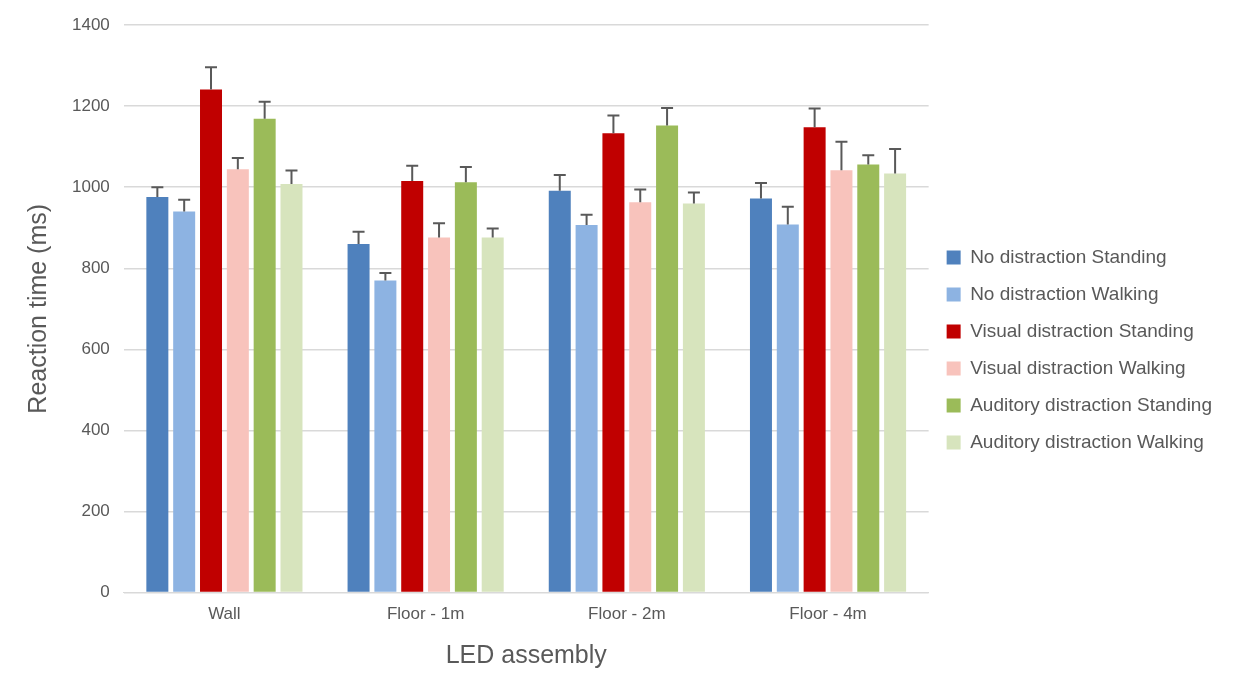  Describe the element at coordinates (95, 349) in the screenshot. I see `y-tick-label: 600` at that location.